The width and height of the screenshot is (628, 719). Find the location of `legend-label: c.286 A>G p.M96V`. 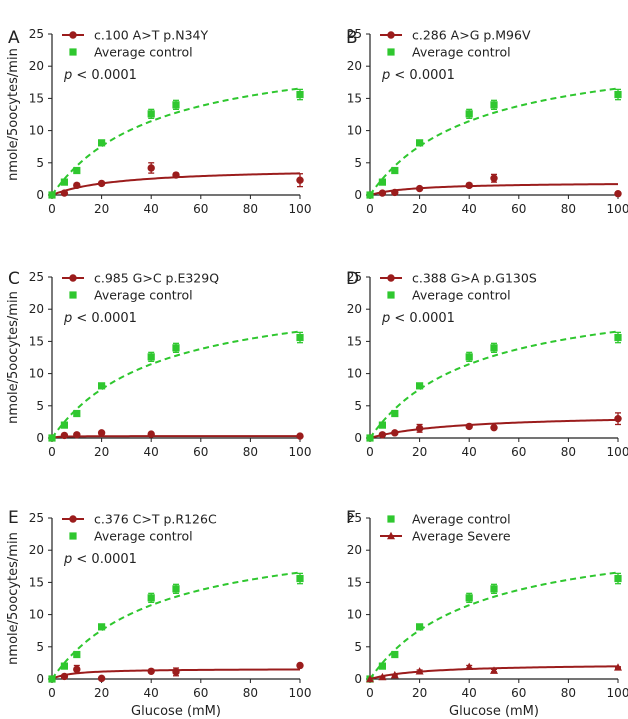

legend-label: c.286 A>G p.M96V is located at coordinates (471, 35).